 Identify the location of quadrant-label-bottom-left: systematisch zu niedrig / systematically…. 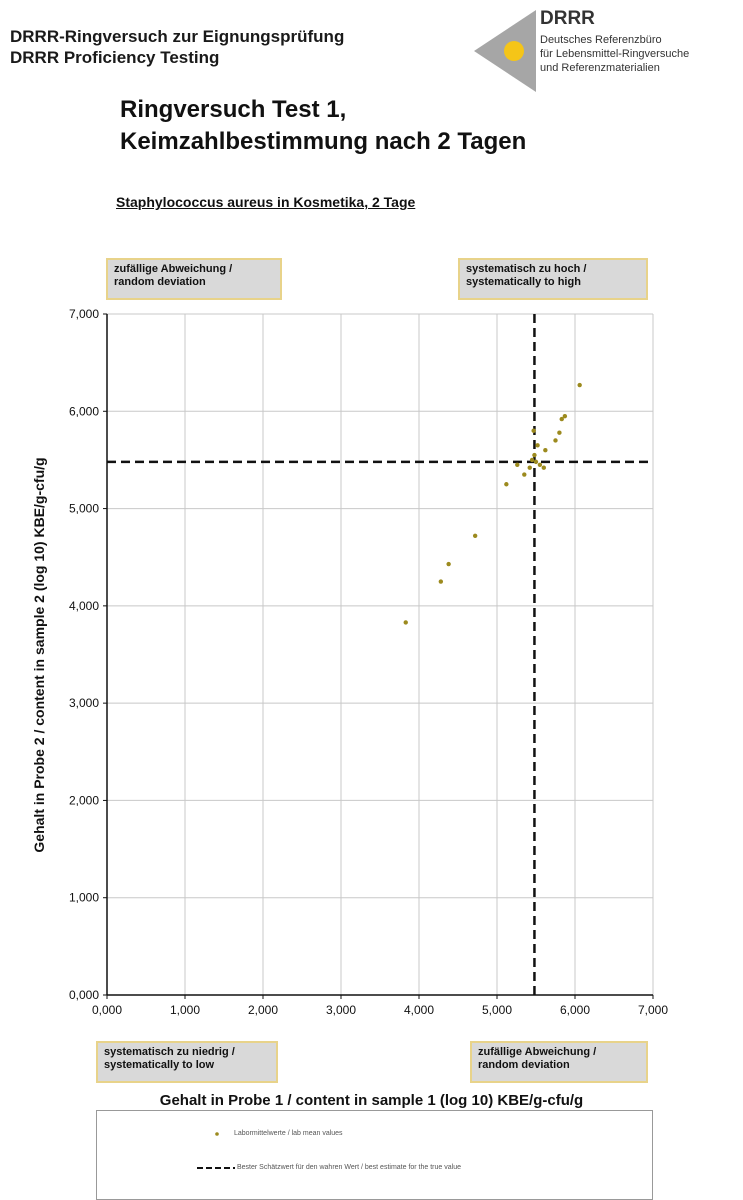
(187, 1062).